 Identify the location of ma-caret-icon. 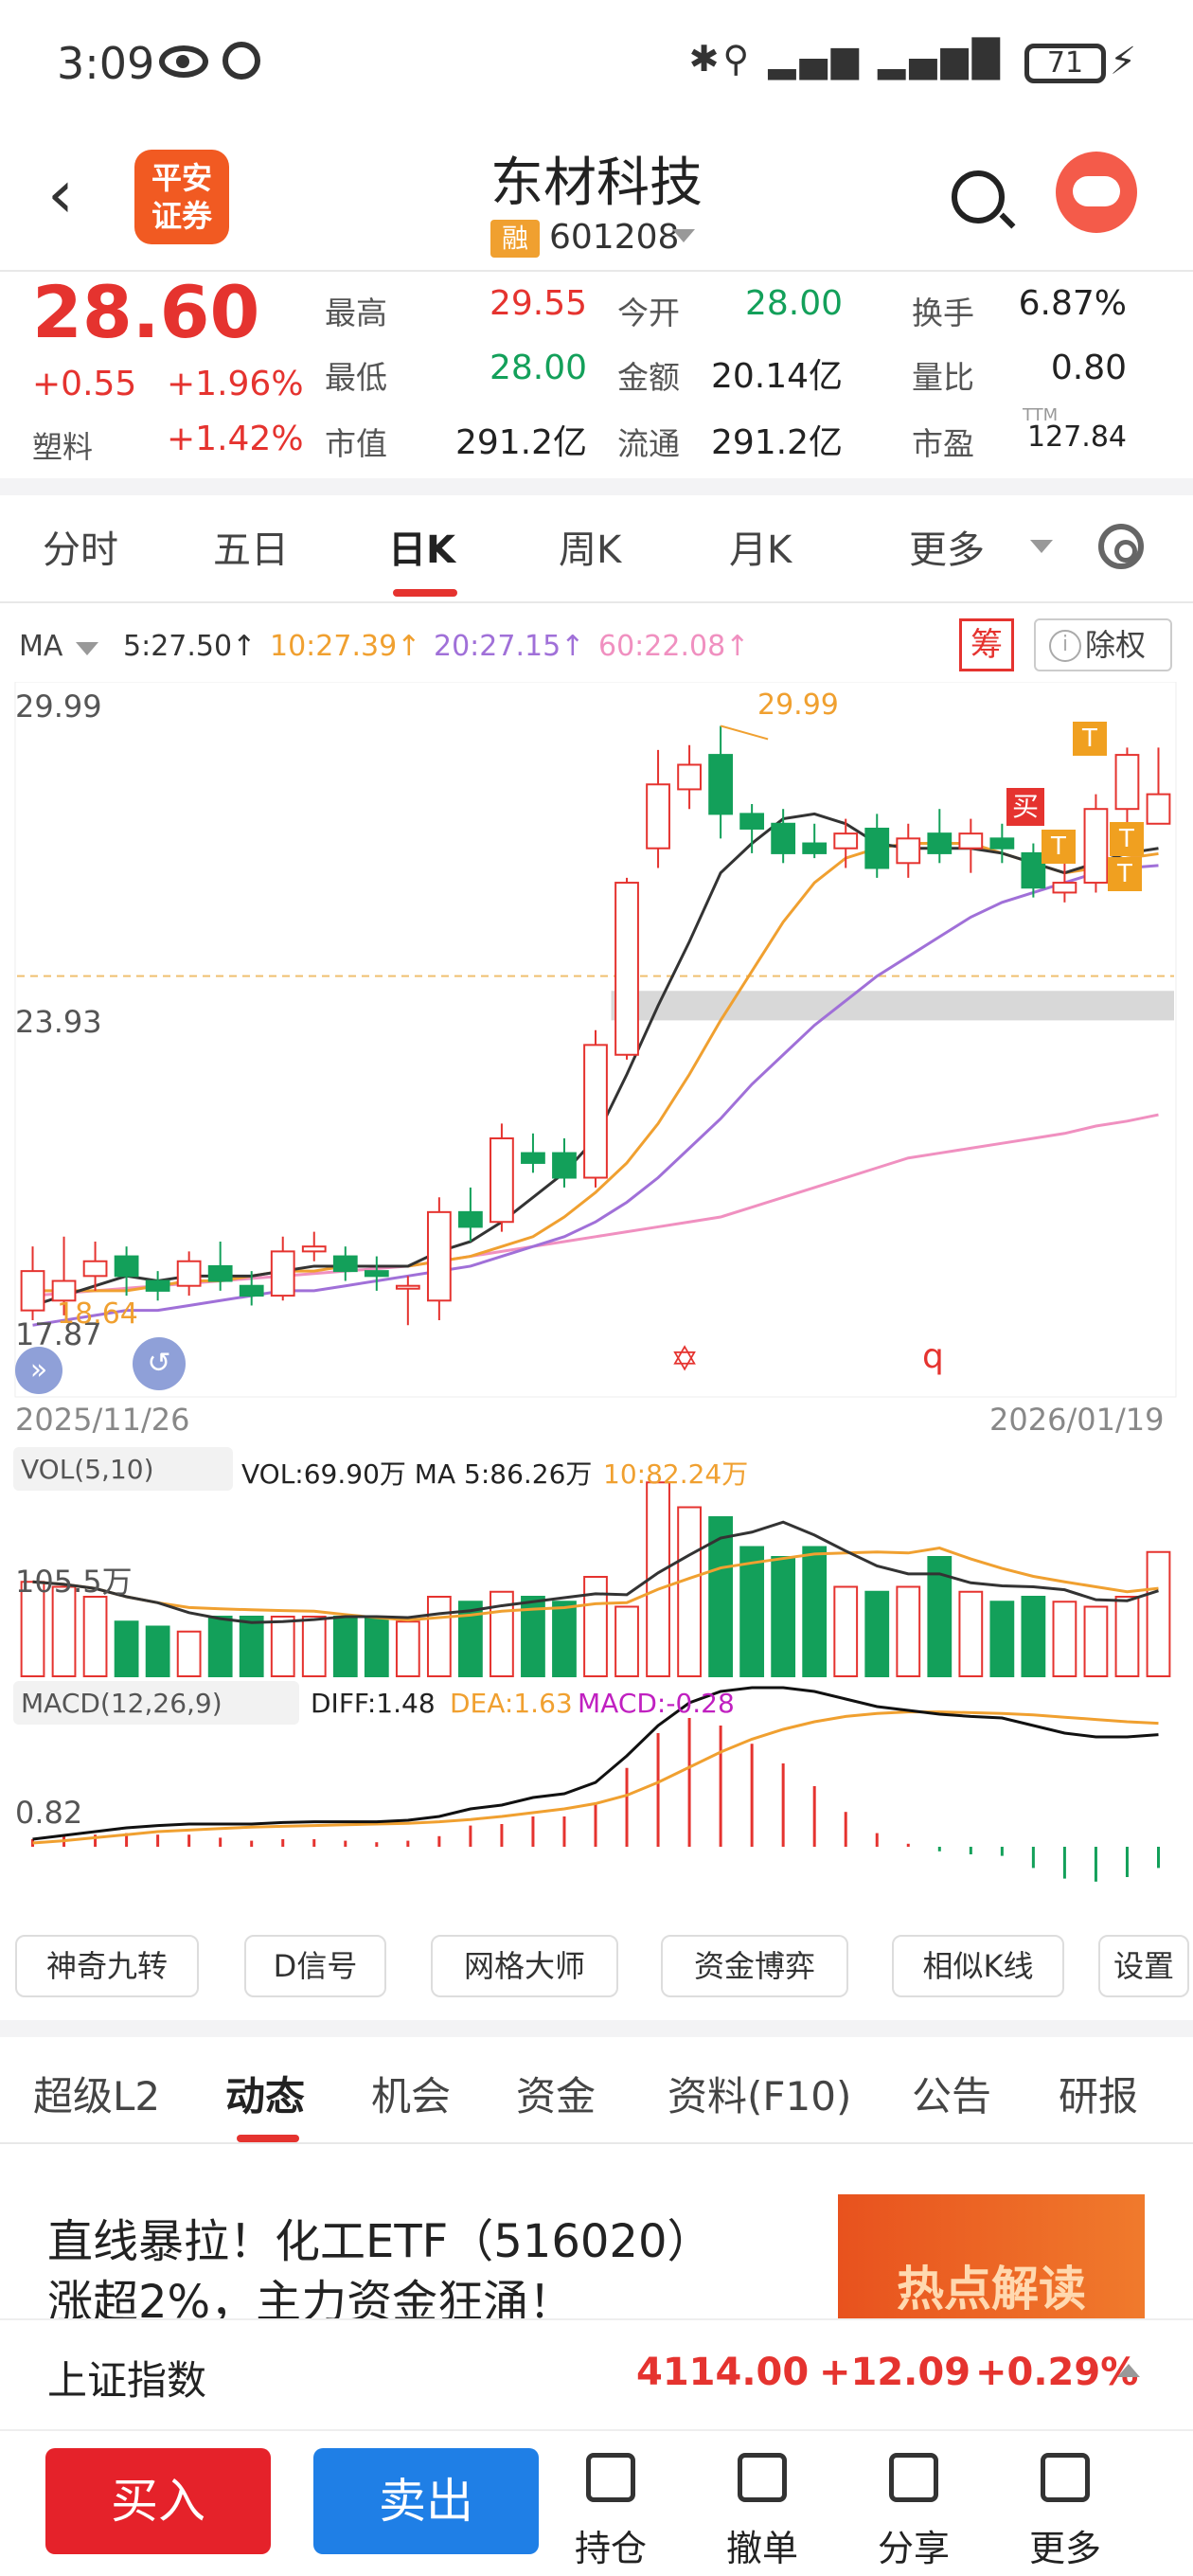
(87, 648).